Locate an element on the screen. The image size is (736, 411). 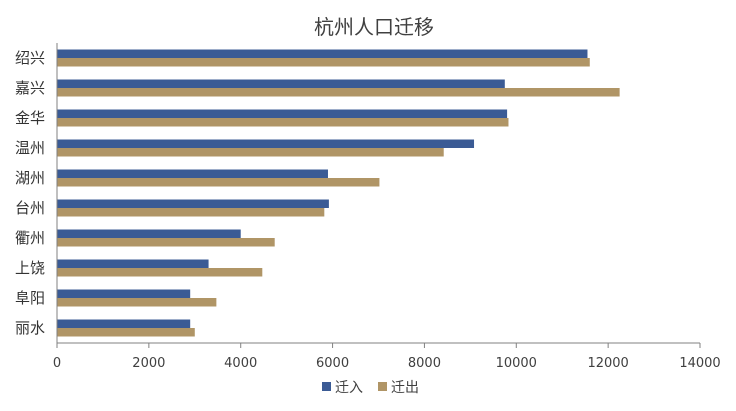
x-tick-label: 4000 is located at coordinates (240, 363).